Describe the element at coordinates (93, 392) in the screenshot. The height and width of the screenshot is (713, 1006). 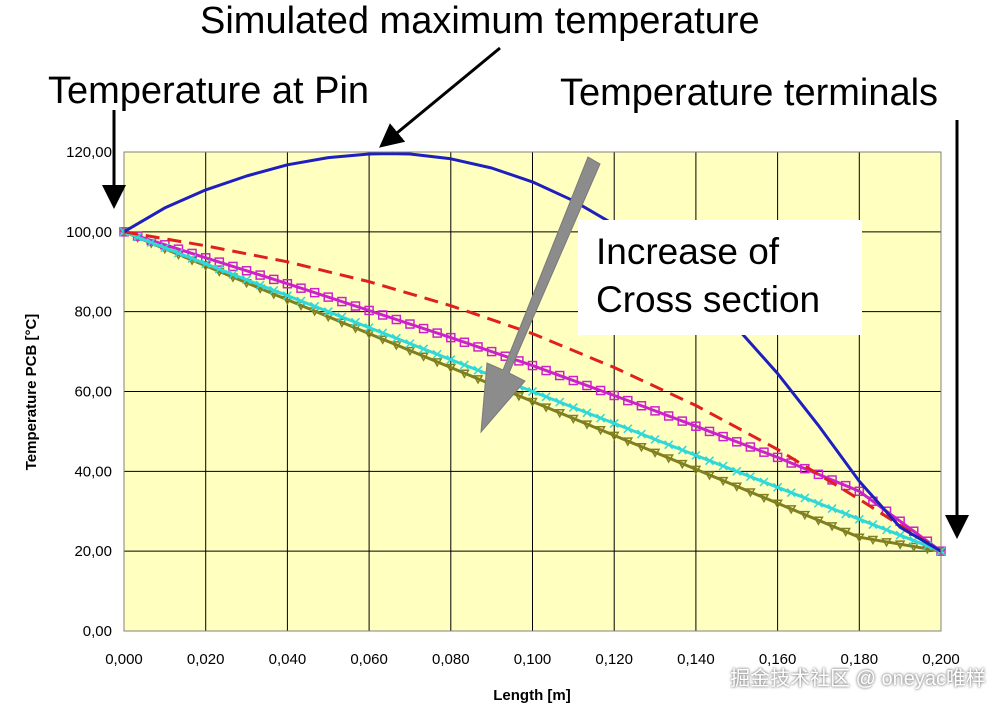
I see `y-tick-label-3: 60,00` at that location.